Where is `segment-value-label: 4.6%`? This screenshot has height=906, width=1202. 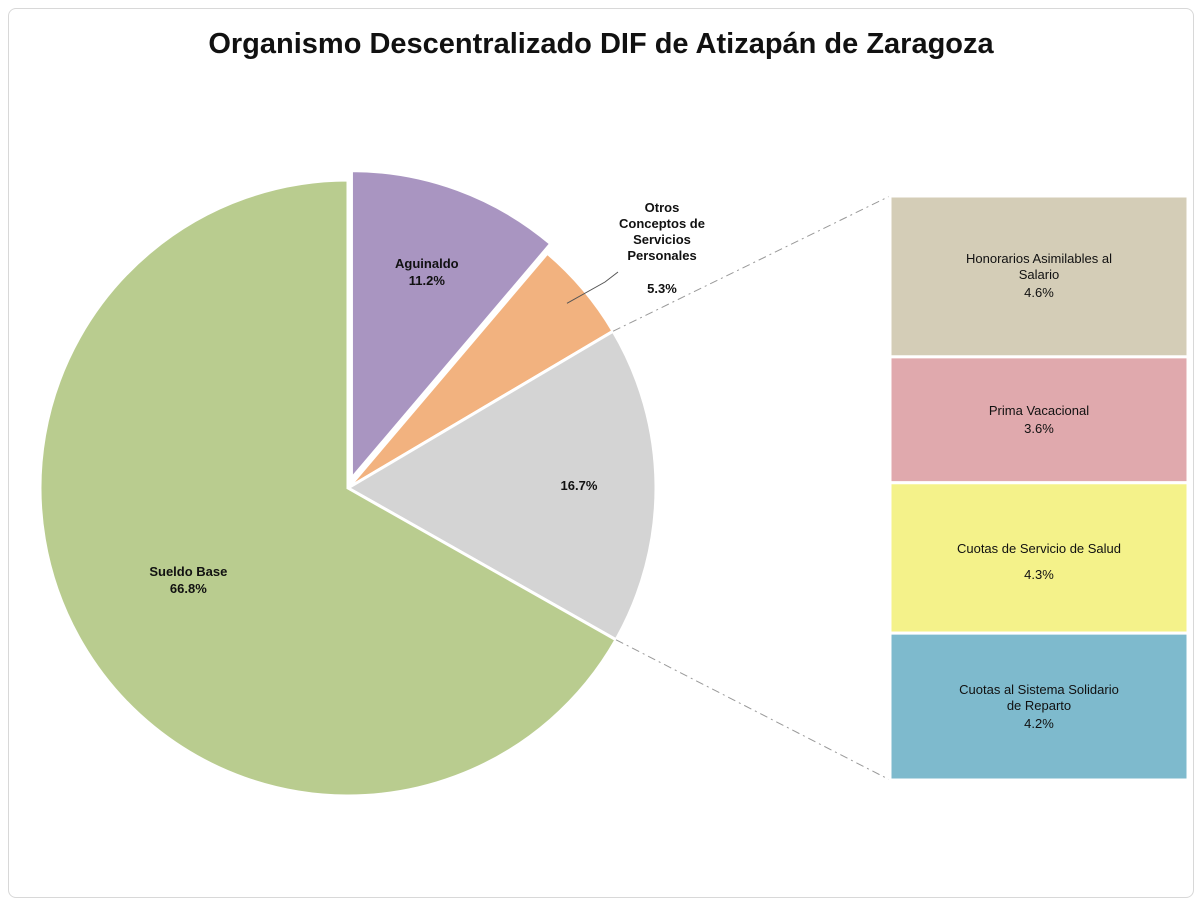 segment-value-label: 4.6% is located at coordinates (1039, 293).